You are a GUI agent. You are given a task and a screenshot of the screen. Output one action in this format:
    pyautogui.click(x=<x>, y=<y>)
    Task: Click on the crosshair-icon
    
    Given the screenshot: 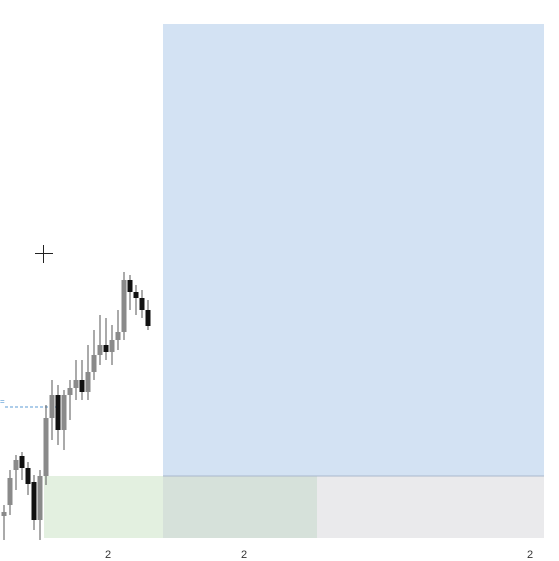 What is the action you would take?
    pyautogui.click(x=44, y=254)
    